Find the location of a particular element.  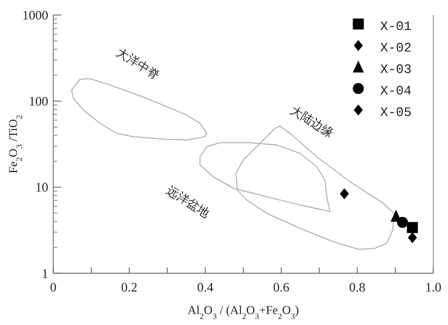

y-tick-label: 10 is located at coordinates (41, 187).